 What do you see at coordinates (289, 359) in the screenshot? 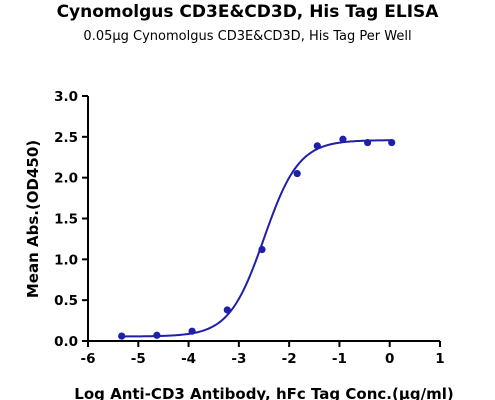
I see `x-tick-label: -2` at bounding box center [289, 359].